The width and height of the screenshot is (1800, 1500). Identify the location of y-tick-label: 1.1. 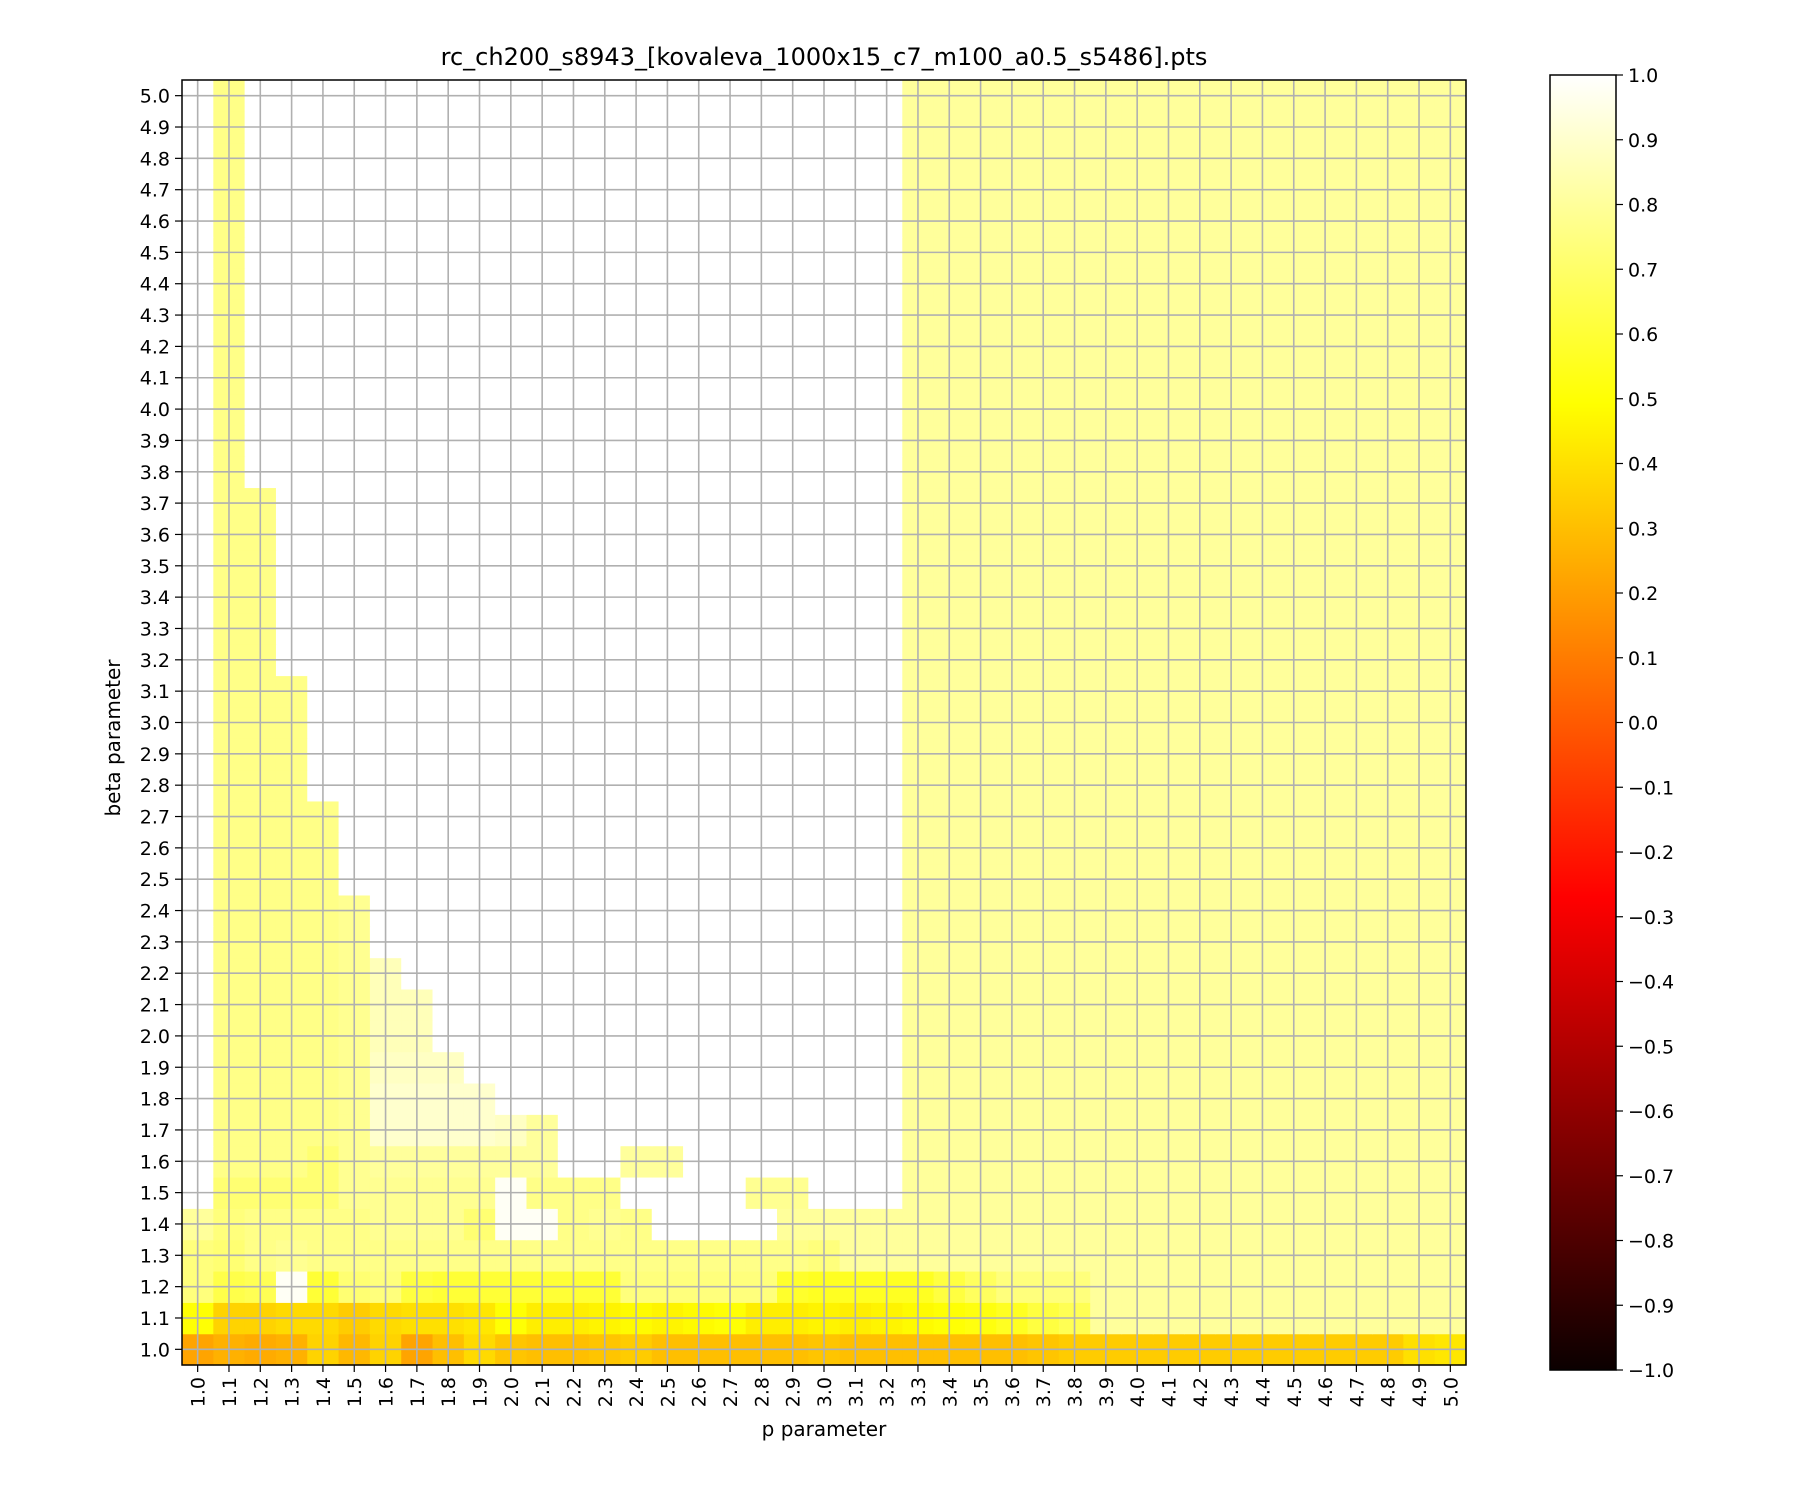
(155, 1319).